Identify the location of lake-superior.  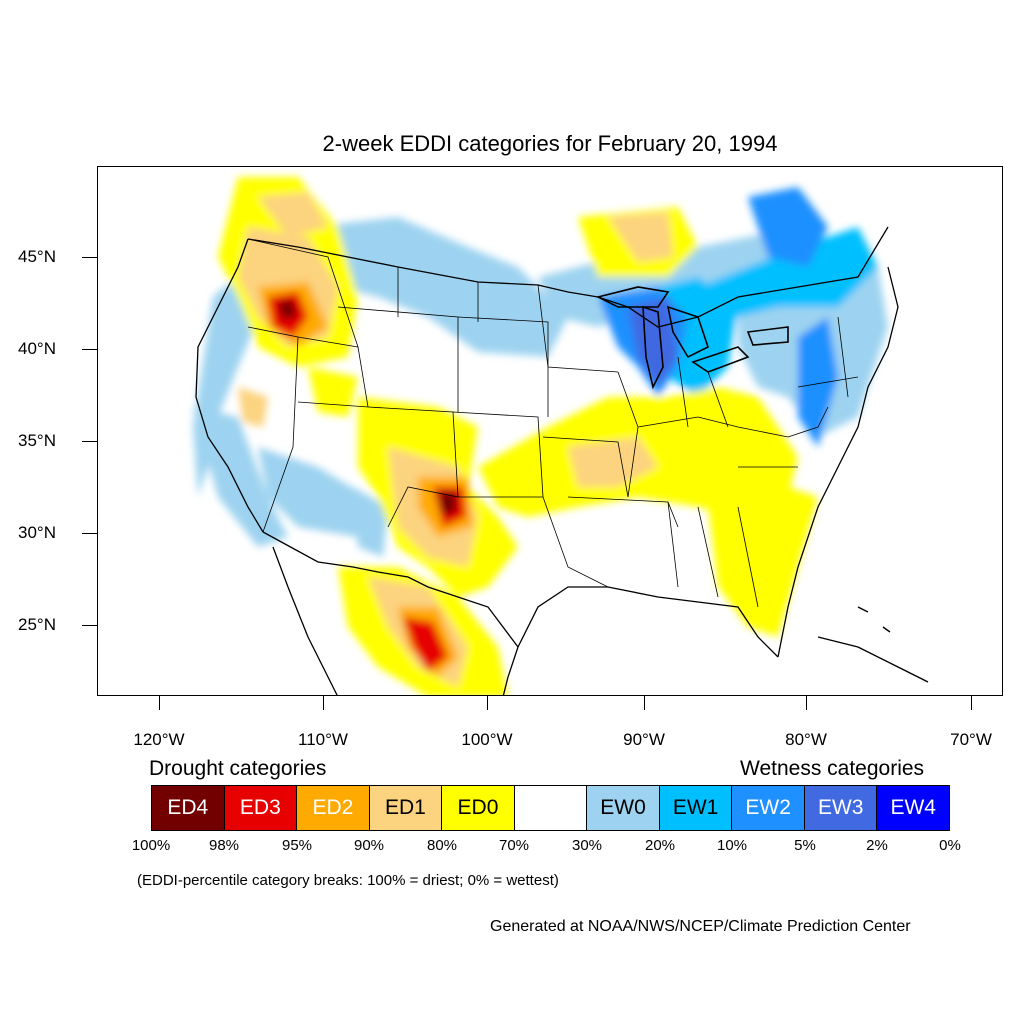
(632, 297).